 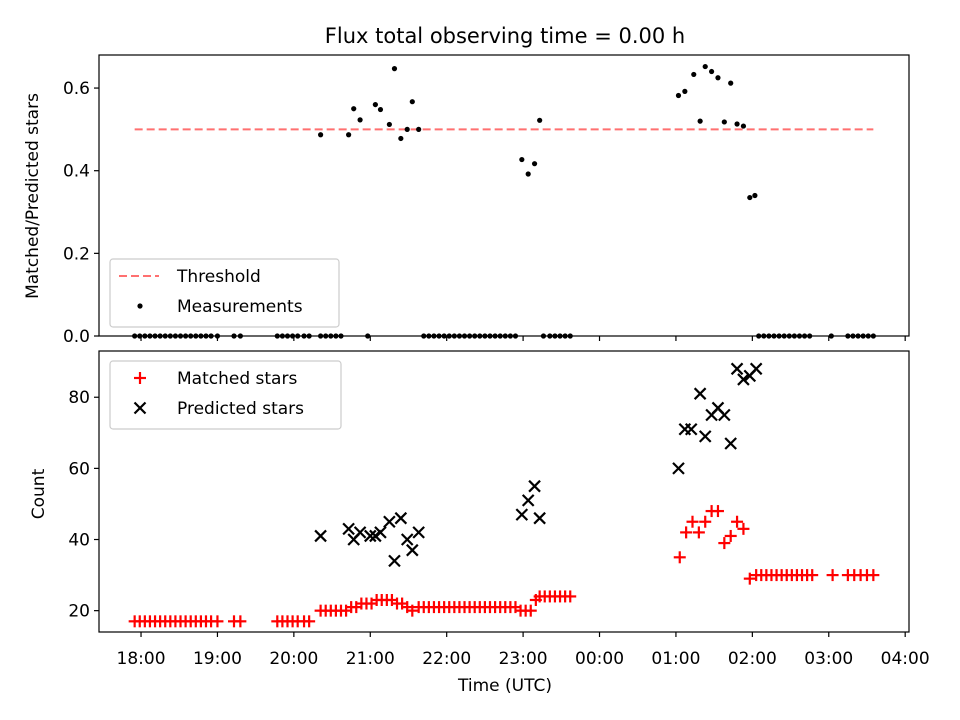 I want to click on x-tick-label: 04:00, so click(x=905, y=659).